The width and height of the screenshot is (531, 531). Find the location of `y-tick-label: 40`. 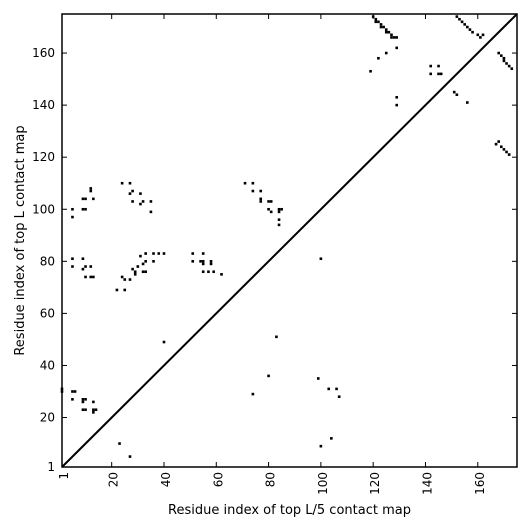

y-tick-label: 40 is located at coordinates (47, 365).